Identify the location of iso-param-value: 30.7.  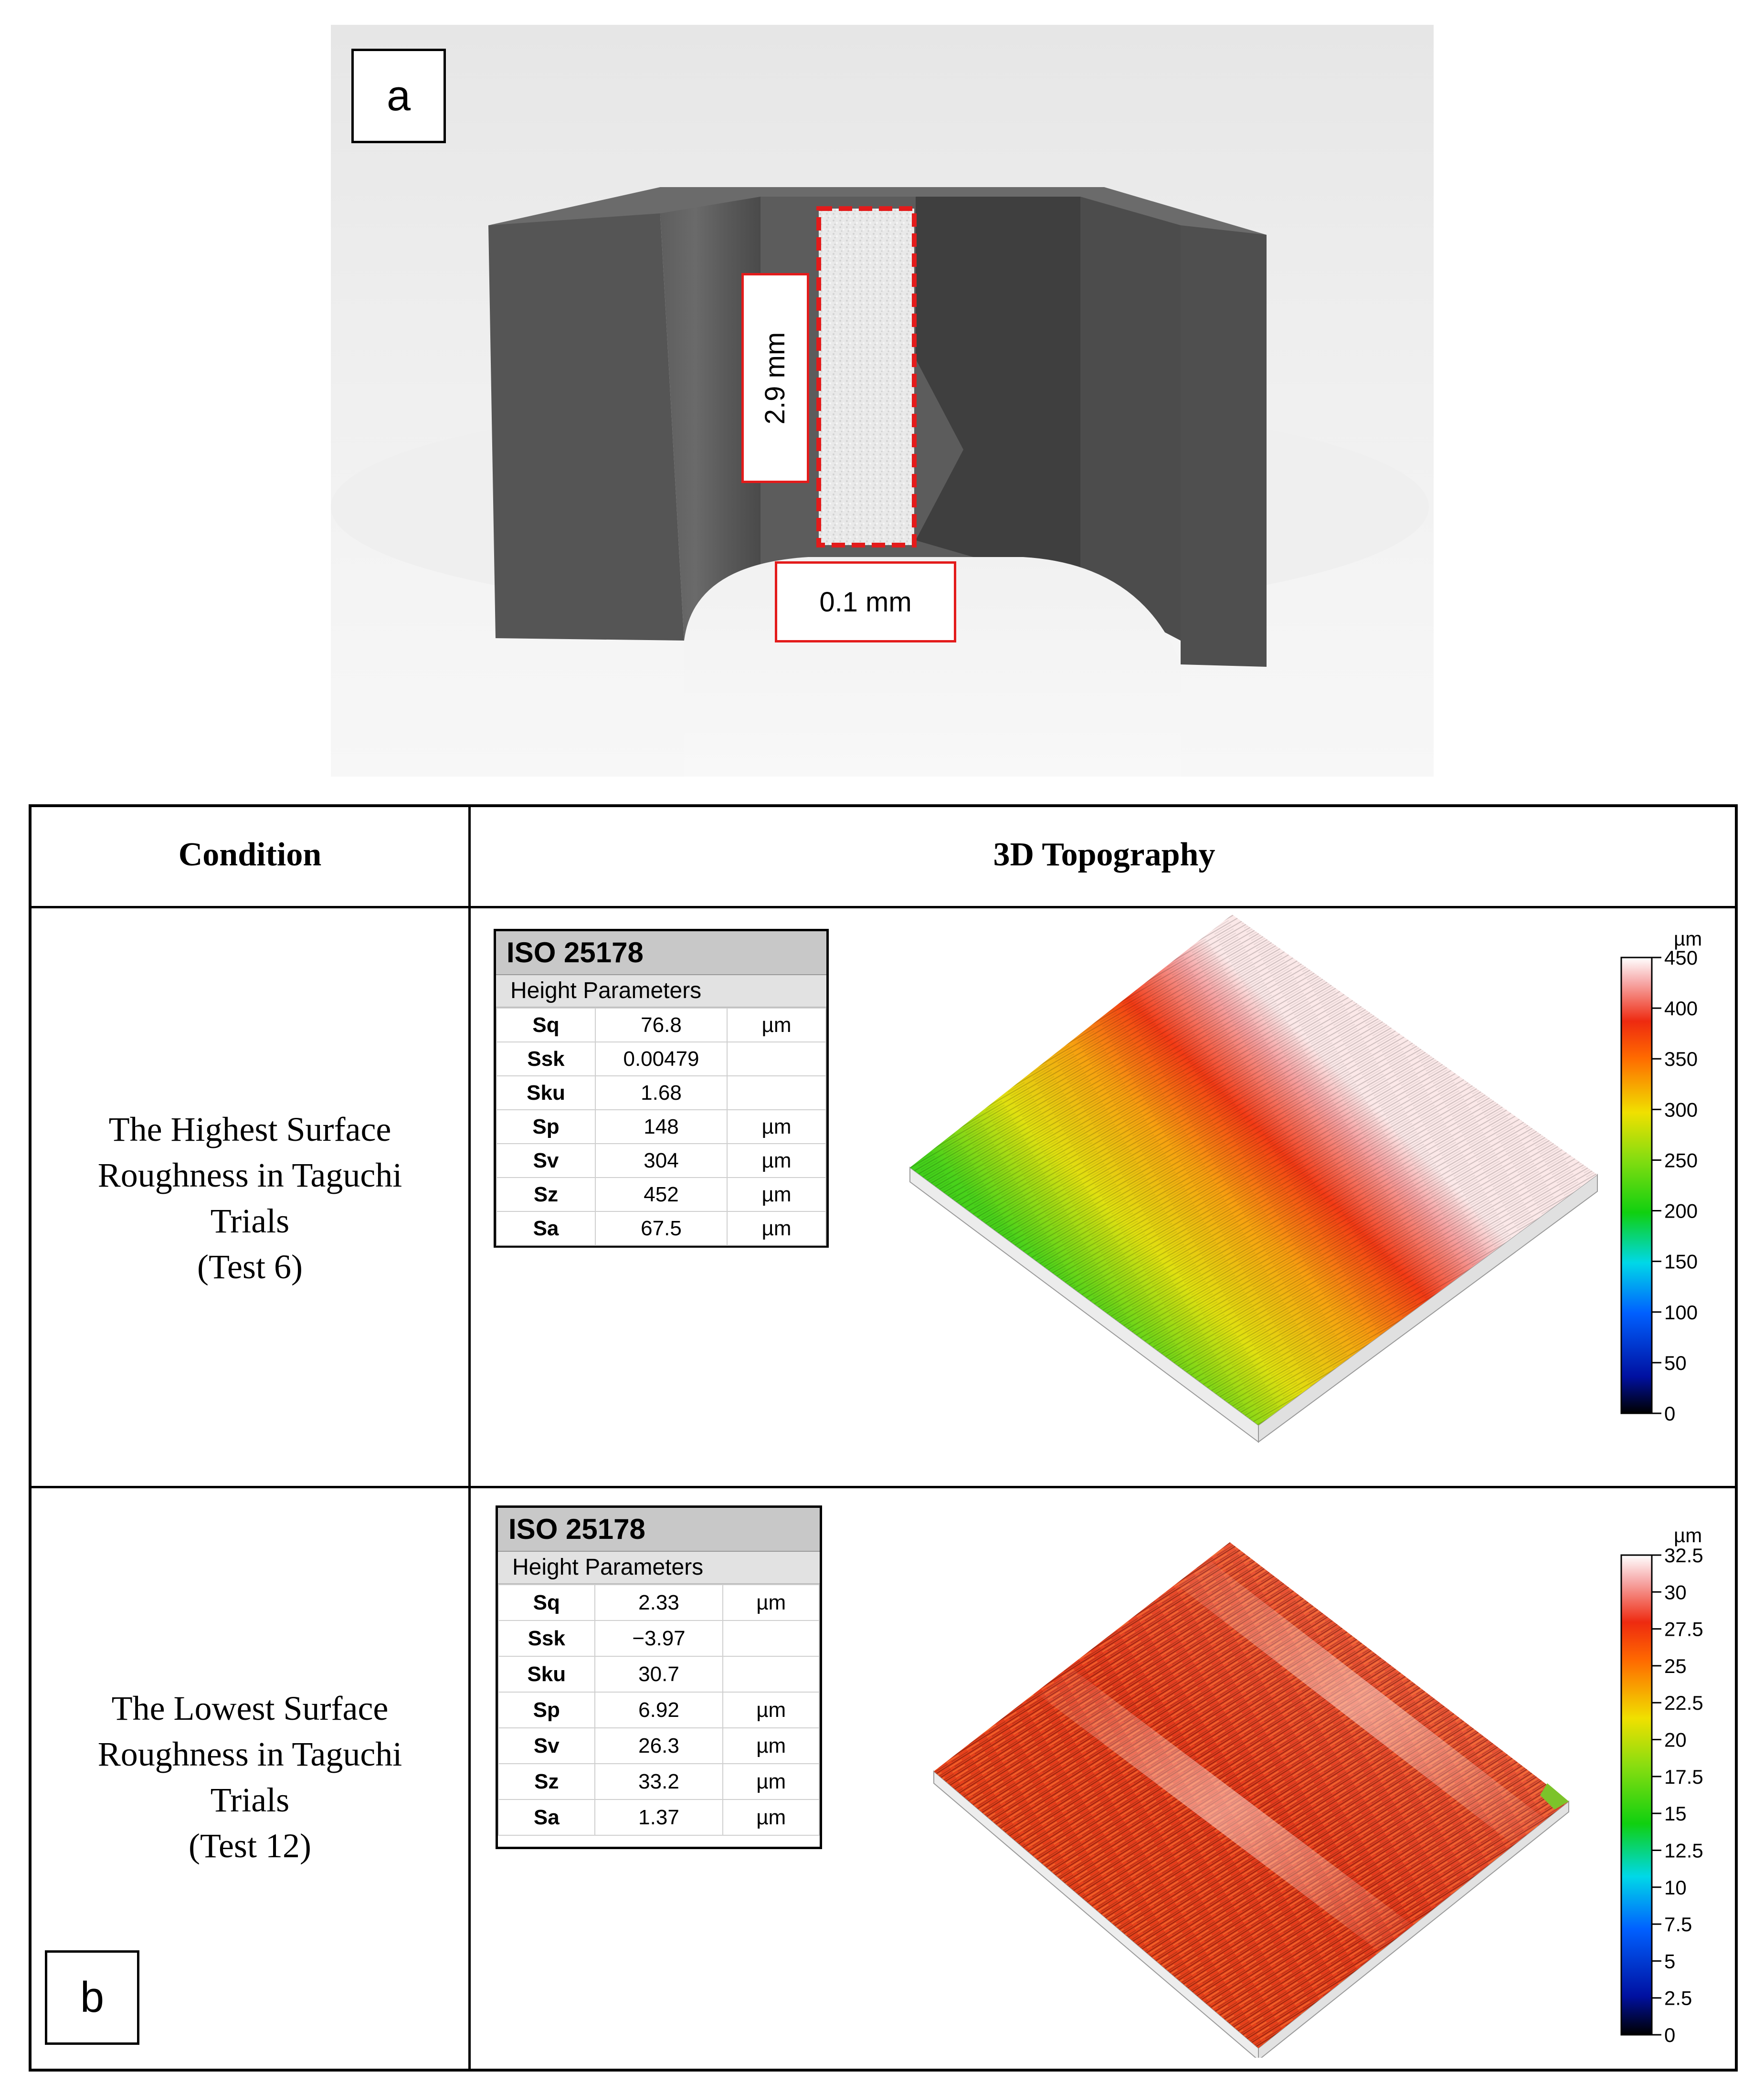
(659, 1674).